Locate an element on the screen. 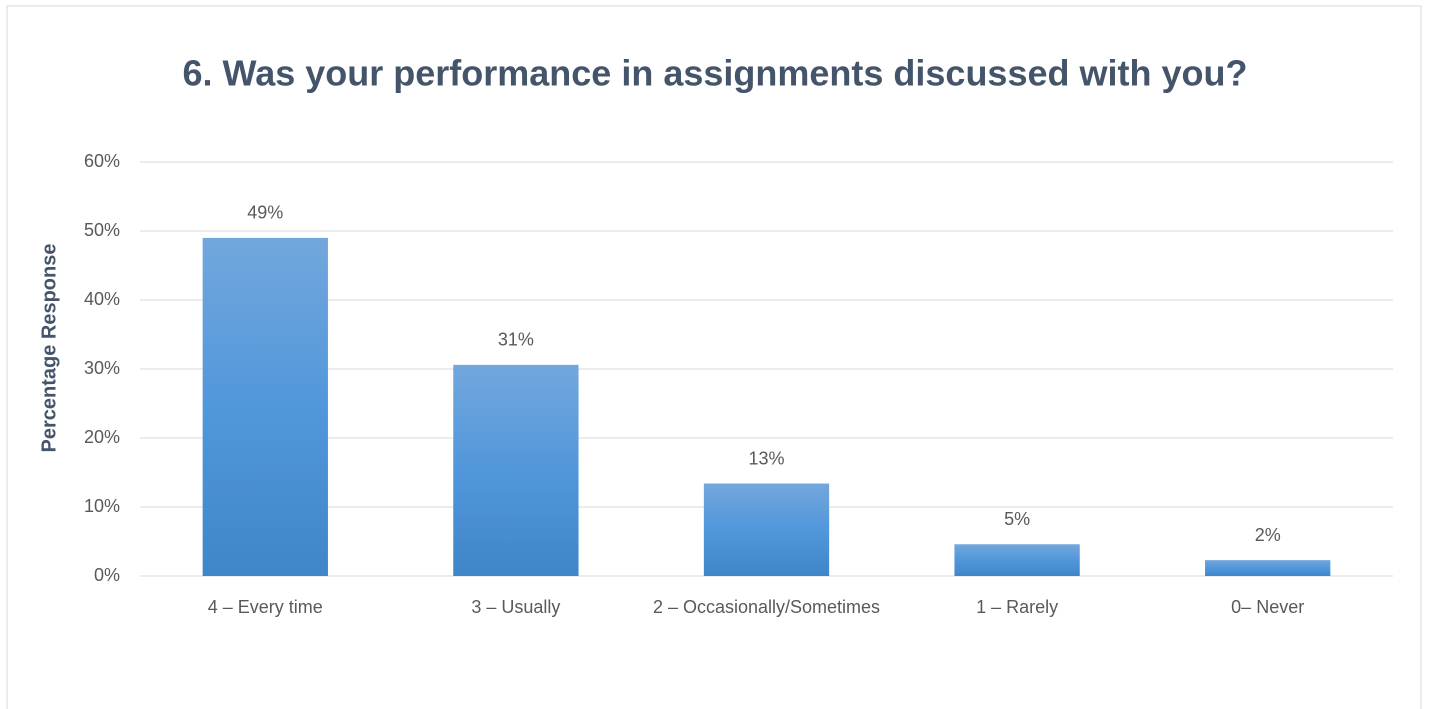  y-tick-label: 30% is located at coordinates (102, 368).